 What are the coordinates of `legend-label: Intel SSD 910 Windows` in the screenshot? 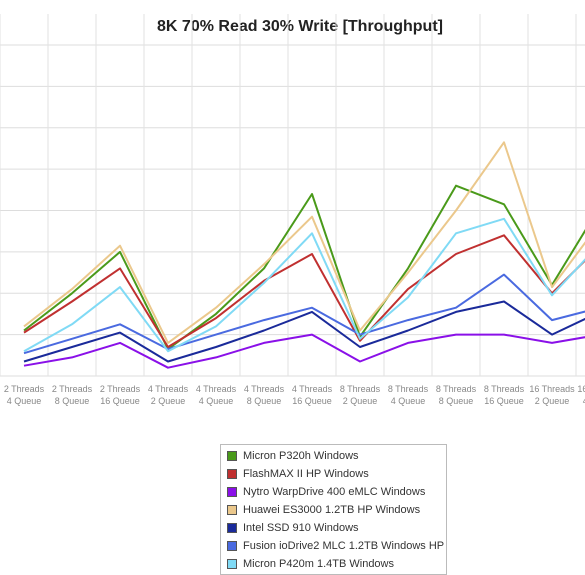 It's located at (301, 528).